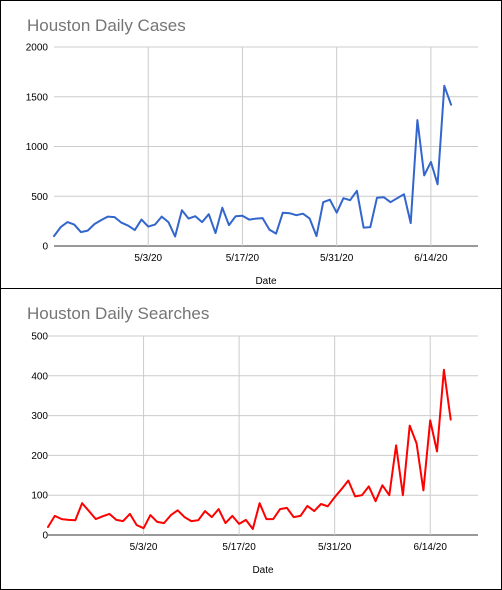  Describe the element at coordinates (39, 376) in the screenshot. I see `searches-y-tick-label: 400` at that location.